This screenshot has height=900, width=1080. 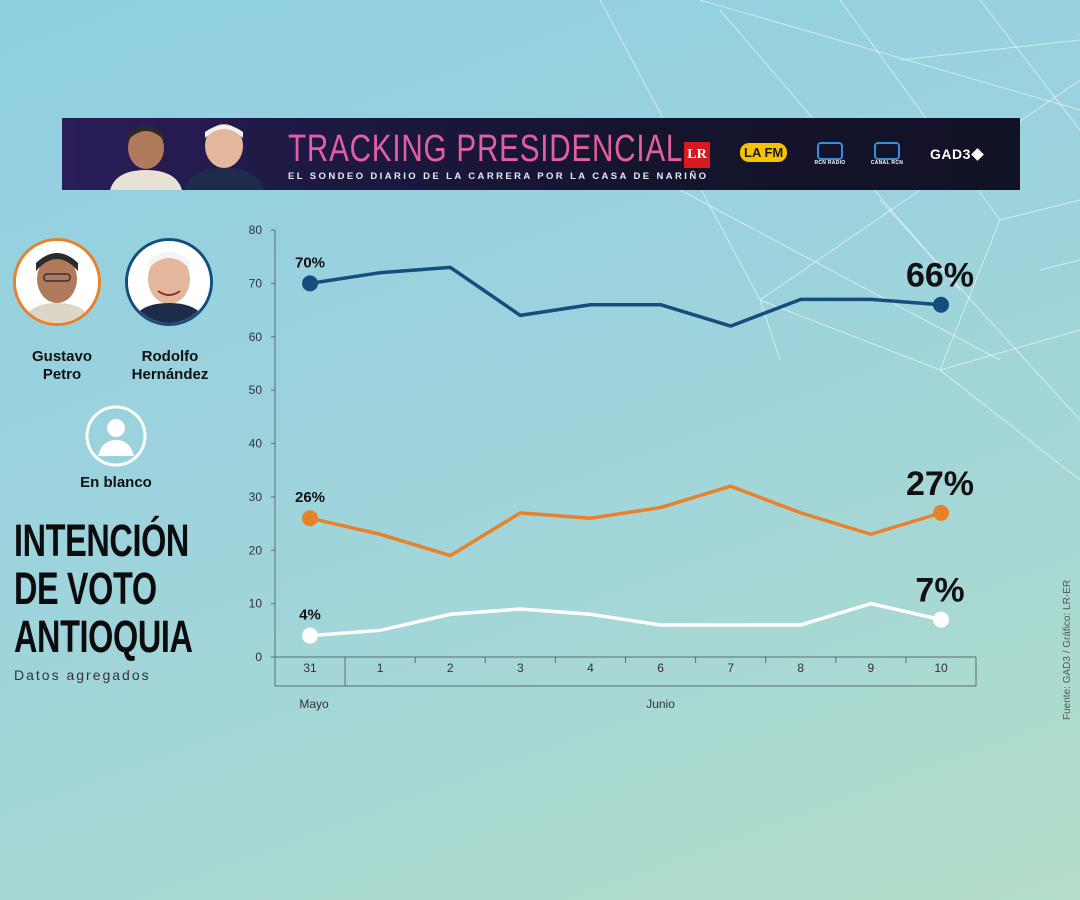 I want to click on petro-end-point, so click(x=941, y=512).